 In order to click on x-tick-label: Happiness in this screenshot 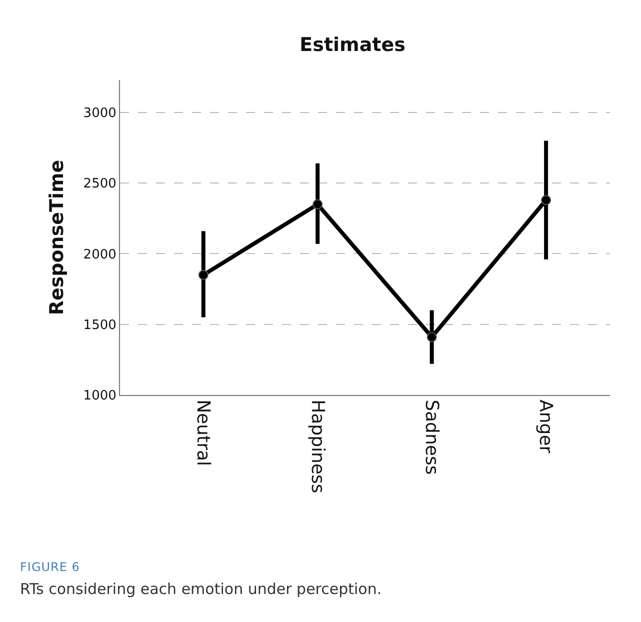, I will do `click(317, 447)`.